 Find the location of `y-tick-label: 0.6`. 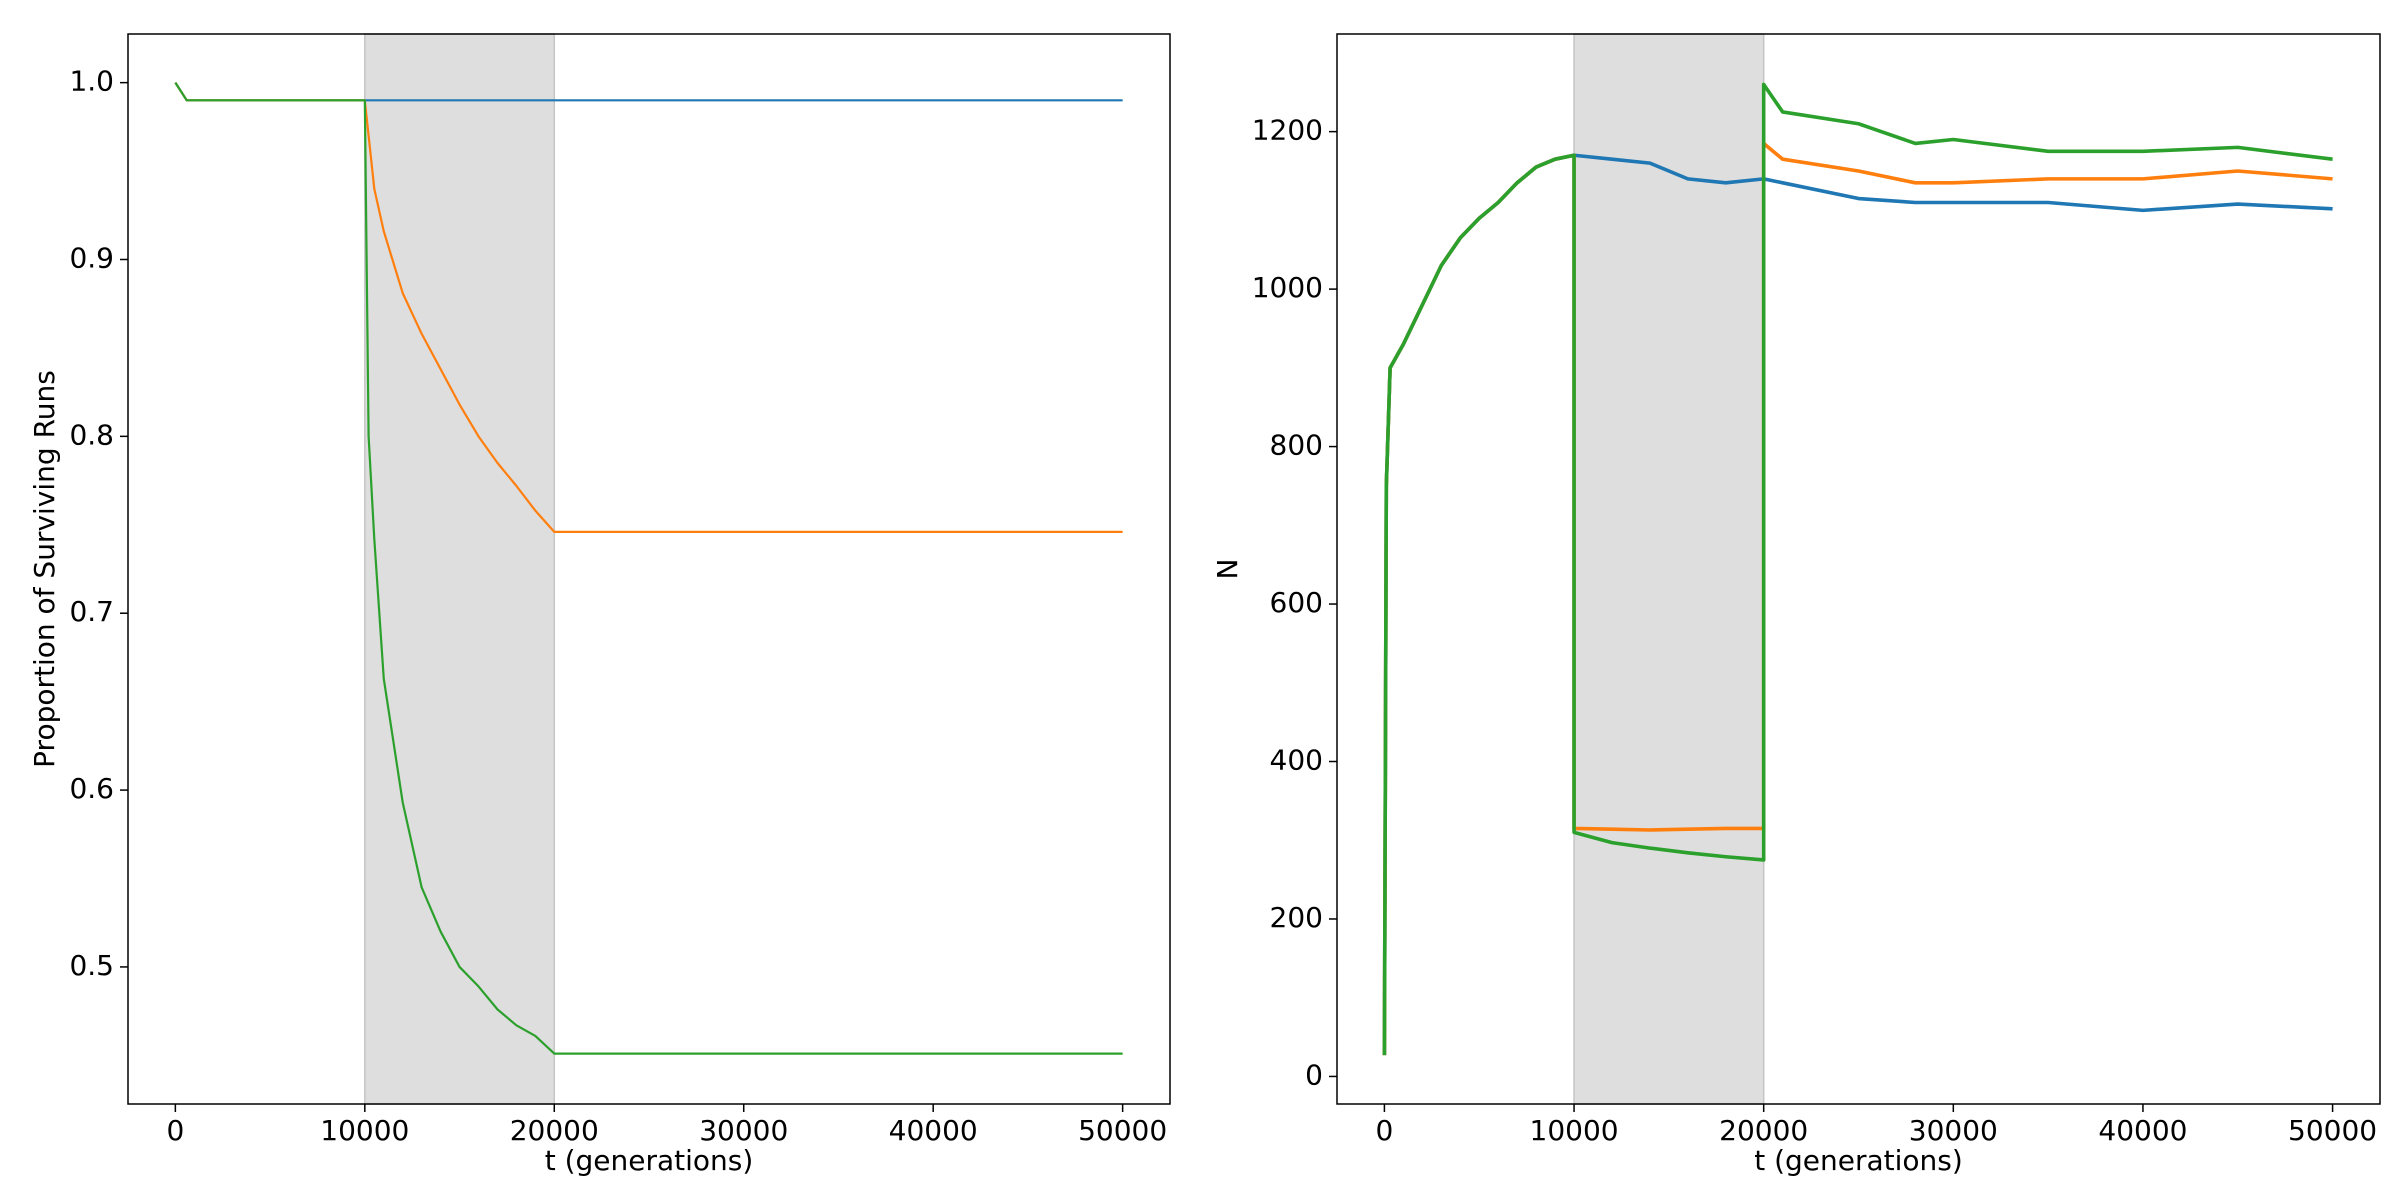

y-tick-label: 0.6 is located at coordinates (91, 788).